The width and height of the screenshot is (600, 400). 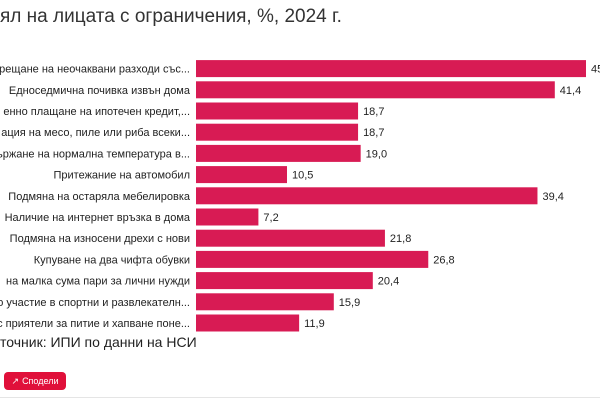 I want to click on category-label: на малка сума пари за лични нужди, so click(x=98, y=282).